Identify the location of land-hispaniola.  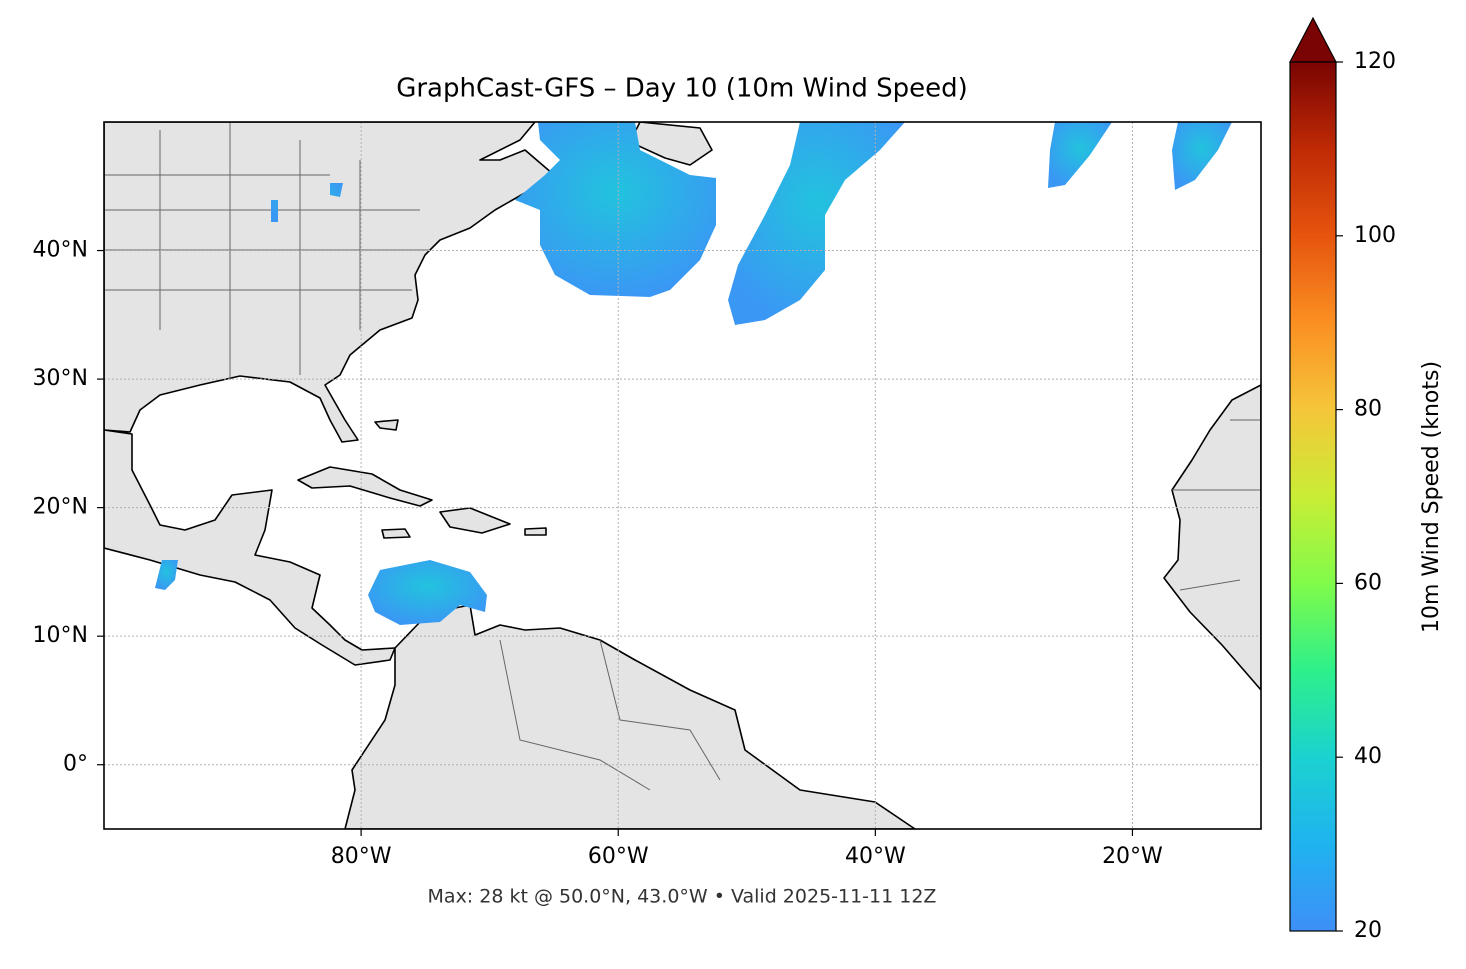
(475, 520).